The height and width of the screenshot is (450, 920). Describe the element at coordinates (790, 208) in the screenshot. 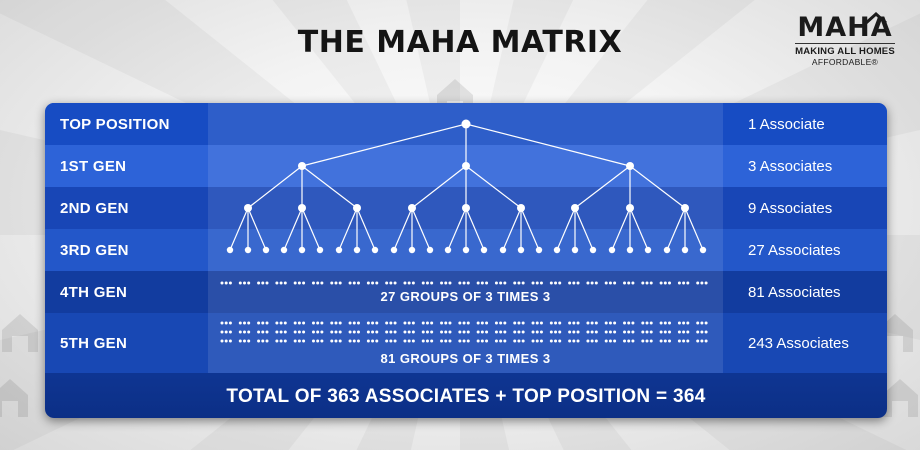

I see `row-count: 9 Associates` at that location.